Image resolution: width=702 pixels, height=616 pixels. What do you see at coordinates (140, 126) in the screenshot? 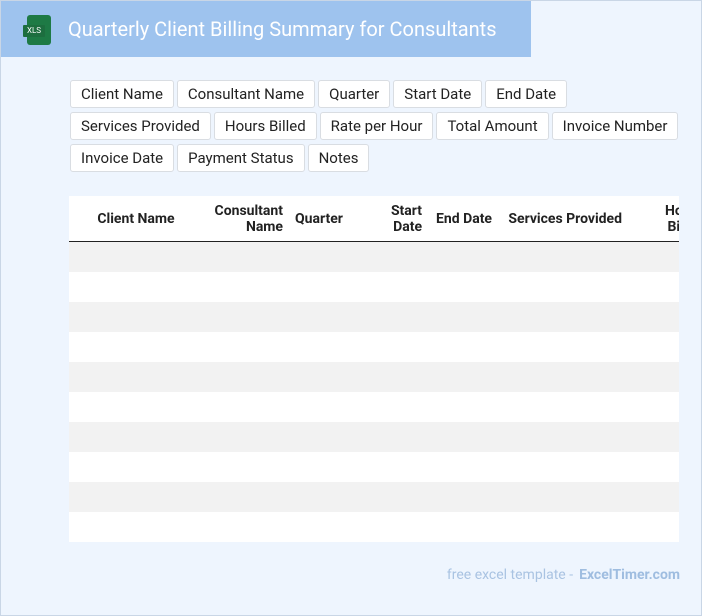
I see `field-chip: Services Provided` at bounding box center [140, 126].